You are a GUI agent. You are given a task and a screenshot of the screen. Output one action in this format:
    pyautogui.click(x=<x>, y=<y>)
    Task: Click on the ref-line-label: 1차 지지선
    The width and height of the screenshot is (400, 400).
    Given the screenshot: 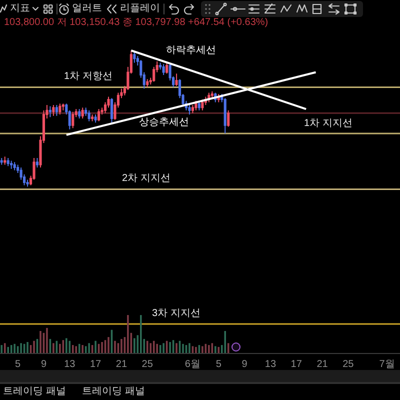 What is the action you would take?
    pyautogui.click(x=328, y=123)
    